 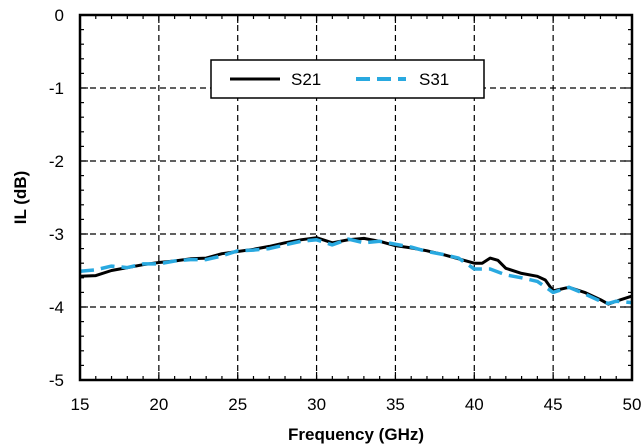 What do you see at coordinates (56, 307) in the screenshot?
I see `y-tick-label: -4` at bounding box center [56, 307].